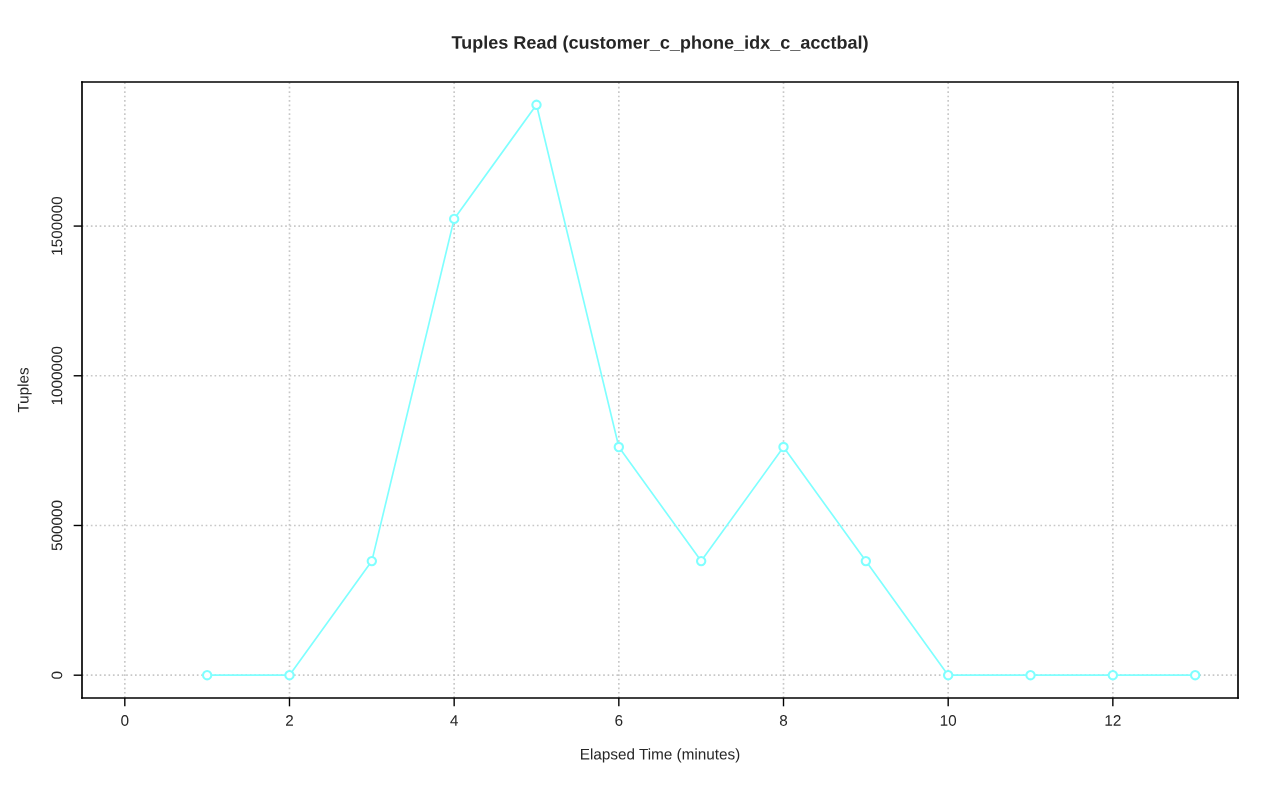 This screenshot has height=801, width=1280. I want to click on y-tick-label: 0, so click(57, 675).